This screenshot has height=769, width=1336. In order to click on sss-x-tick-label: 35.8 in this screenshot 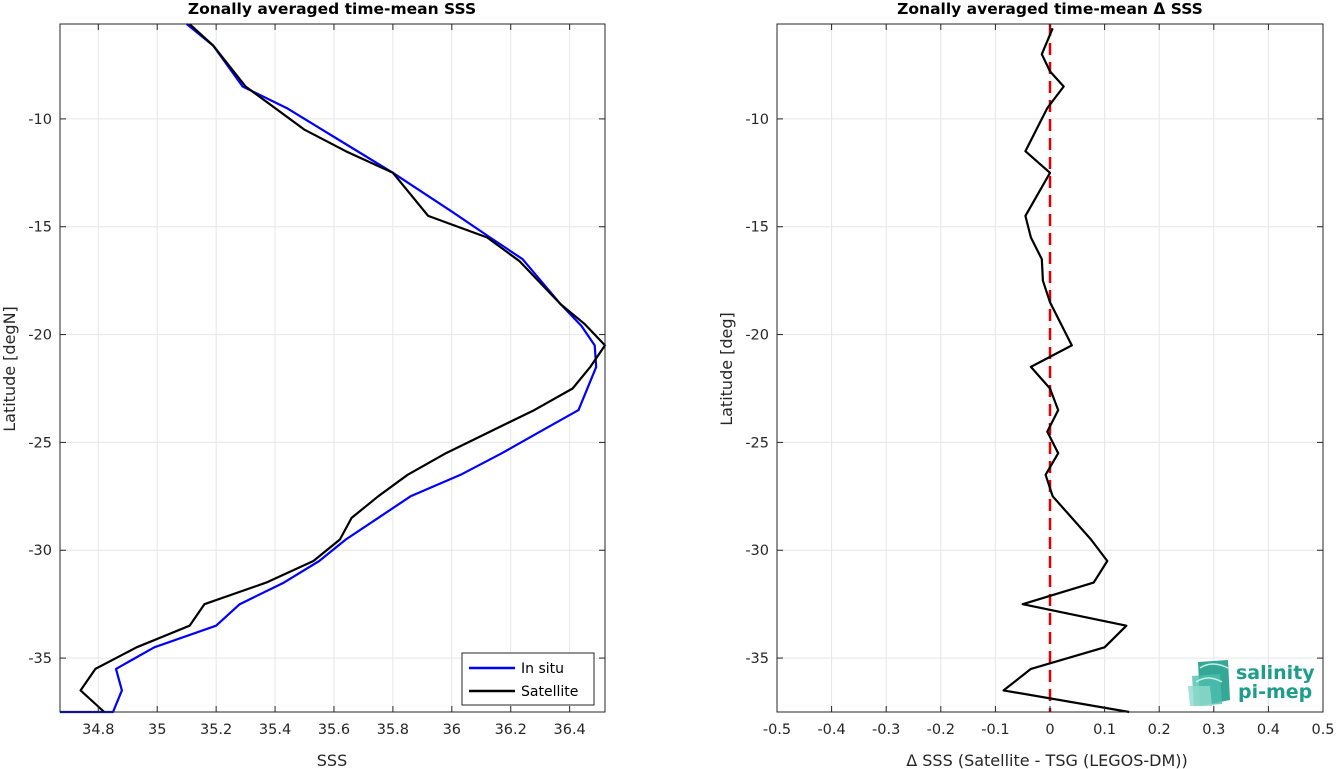, I will do `click(393, 730)`.